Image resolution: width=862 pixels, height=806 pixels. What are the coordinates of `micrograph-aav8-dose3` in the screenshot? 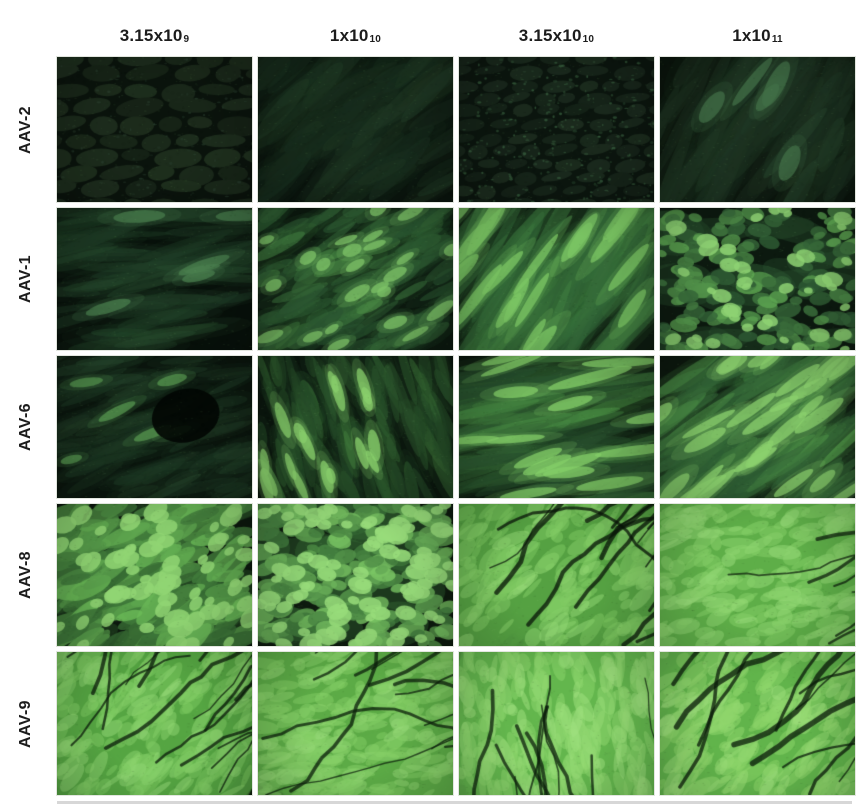 It's located at (556, 575).